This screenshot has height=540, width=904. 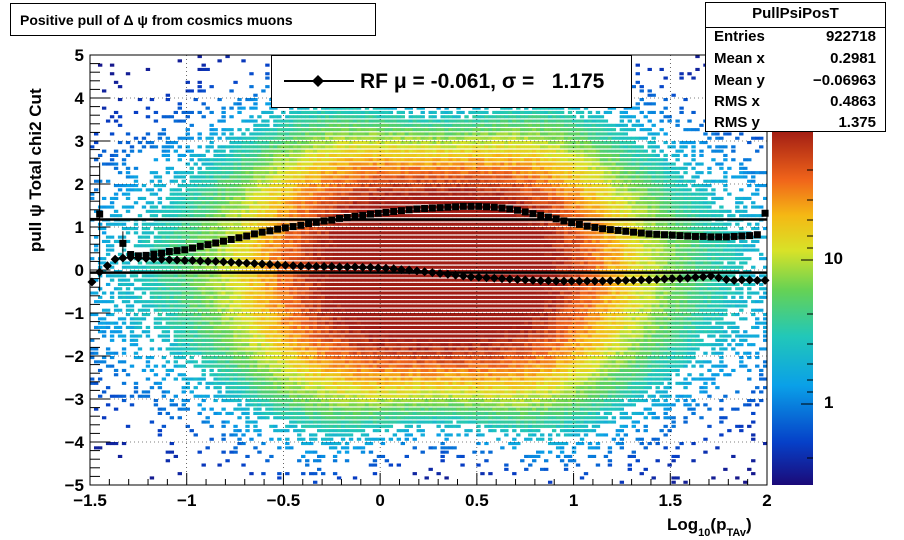 I want to click on x-tick-label-7: 2, so click(x=766, y=500).